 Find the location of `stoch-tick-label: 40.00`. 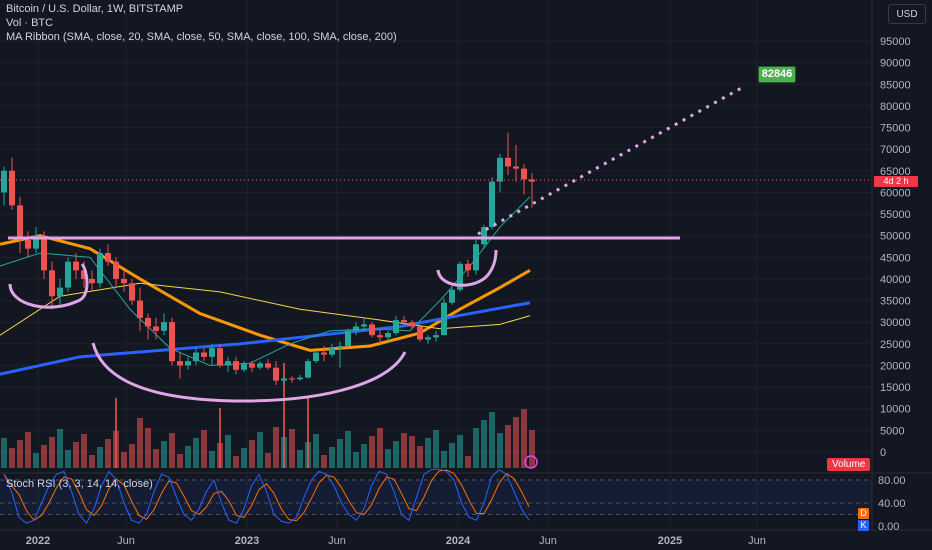

stoch-tick-label: 40.00 is located at coordinates (892, 504).